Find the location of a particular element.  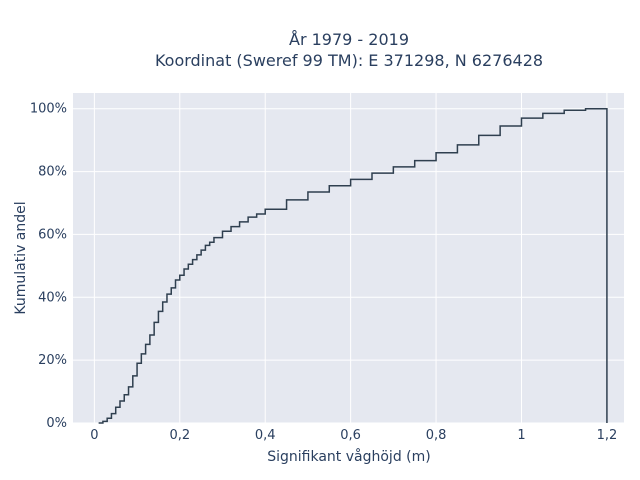

y-tick-labels: 0% 20% 40% 60% 80% 100% is located at coordinates (48, 266).